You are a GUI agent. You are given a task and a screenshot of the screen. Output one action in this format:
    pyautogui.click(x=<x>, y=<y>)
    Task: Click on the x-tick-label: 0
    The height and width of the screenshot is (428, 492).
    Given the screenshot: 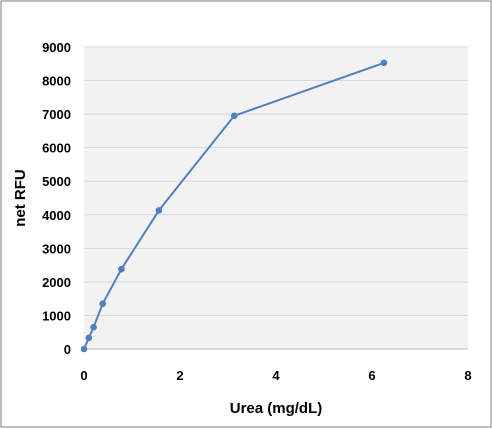 What is the action you would take?
    pyautogui.click(x=83, y=375)
    